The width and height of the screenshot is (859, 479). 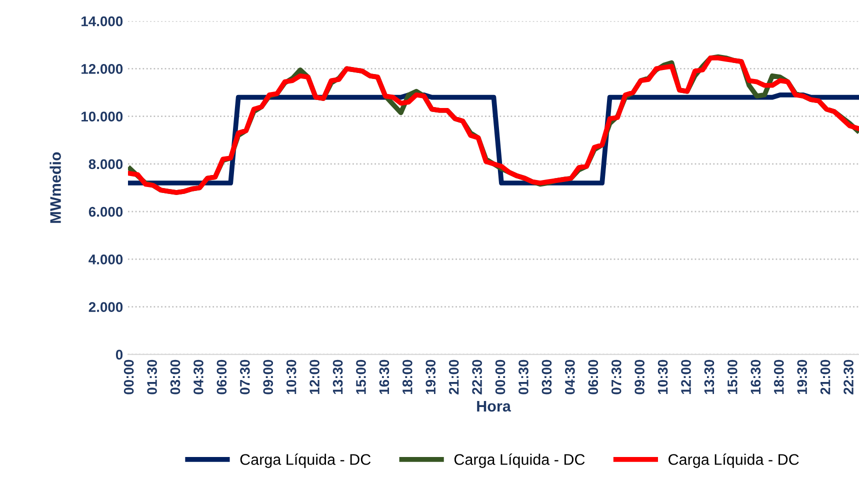 What do you see at coordinates (105, 307) in the screenshot?
I see `y-tick-label: 2.000` at bounding box center [105, 307].